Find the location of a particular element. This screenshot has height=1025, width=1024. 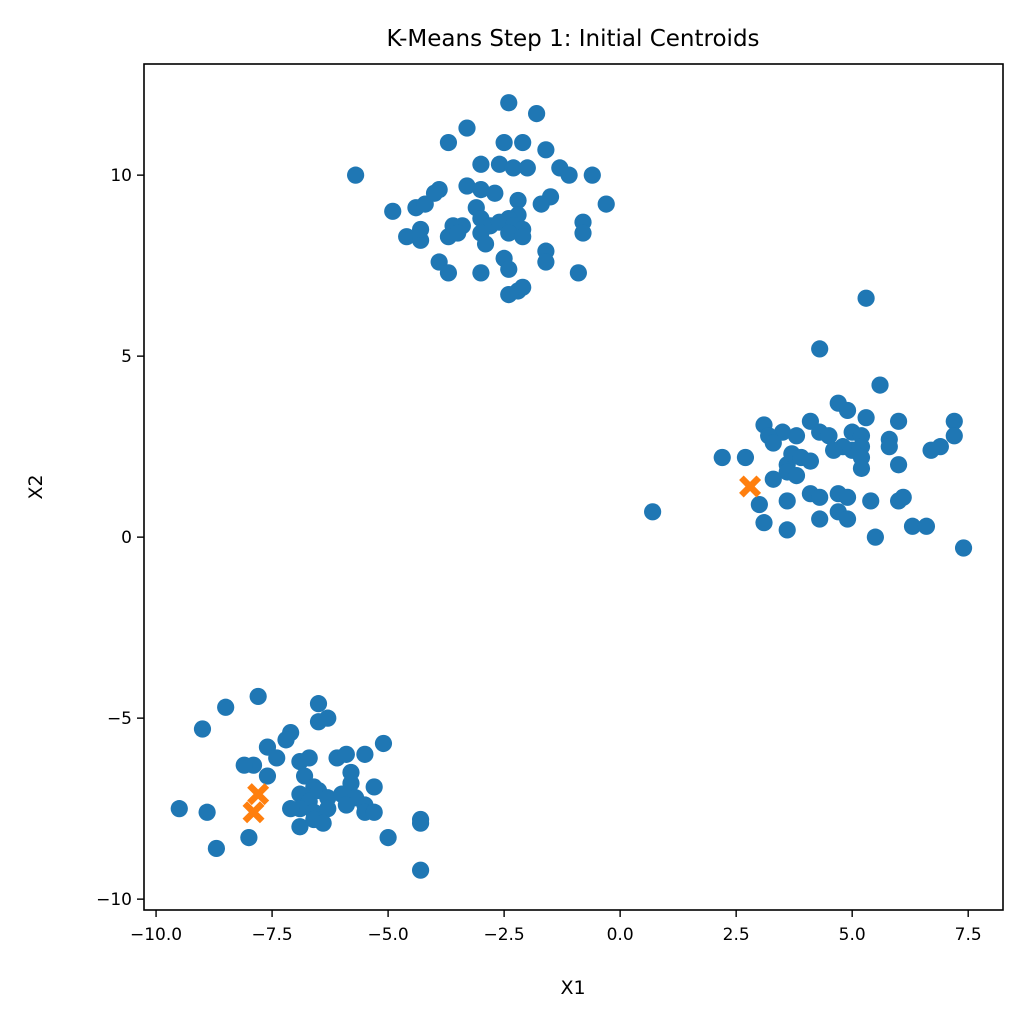

x-tick-label: 2.5 is located at coordinates (736, 935).